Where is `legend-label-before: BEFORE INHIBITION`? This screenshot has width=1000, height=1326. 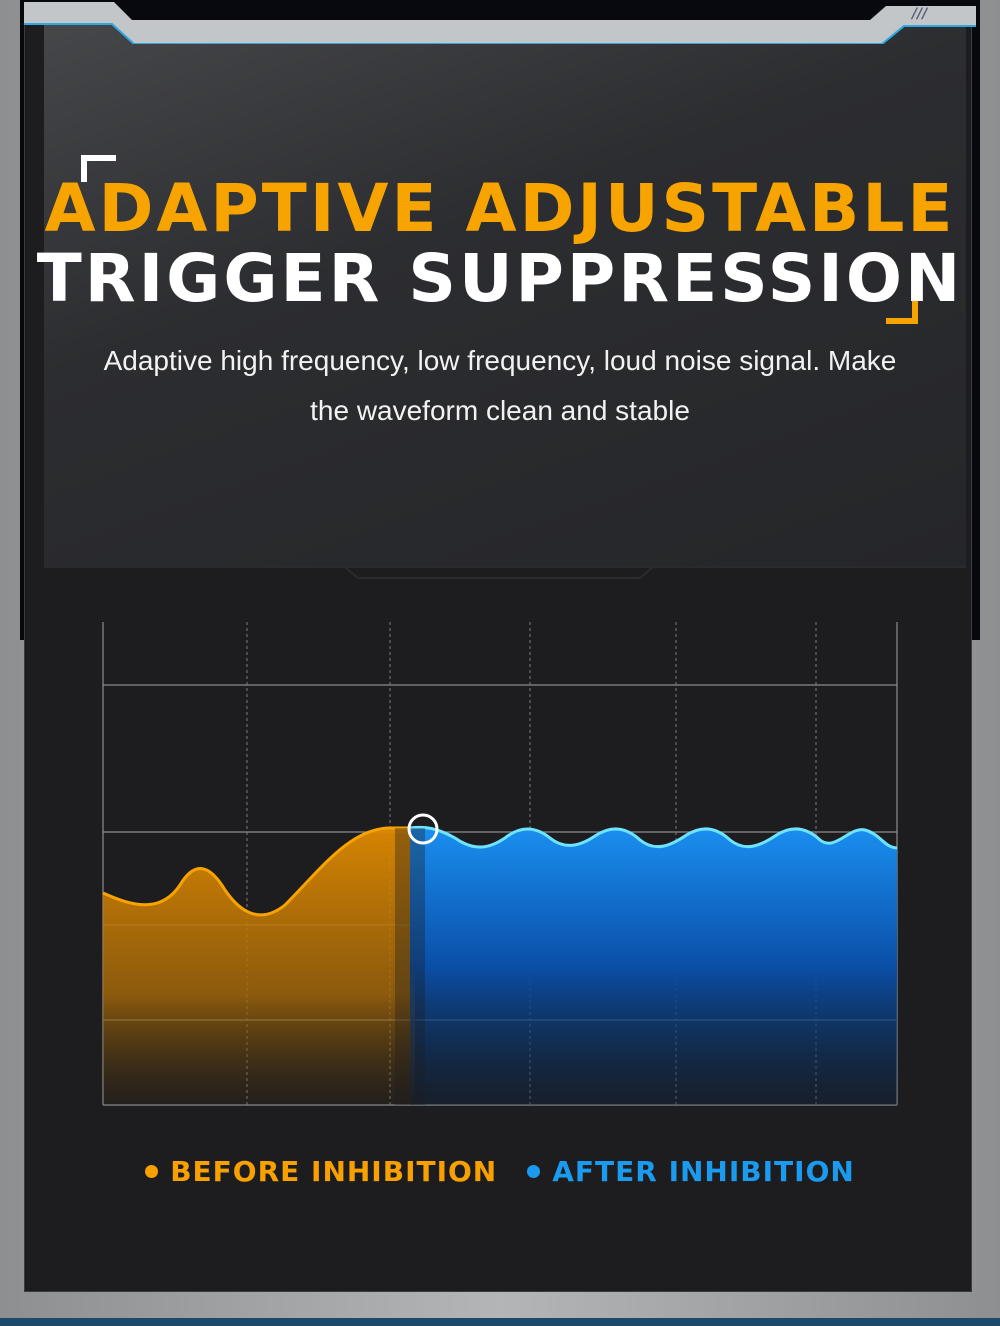
legend-label-before: BEFORE INHIBITION is located at coordinates (334, 1171).